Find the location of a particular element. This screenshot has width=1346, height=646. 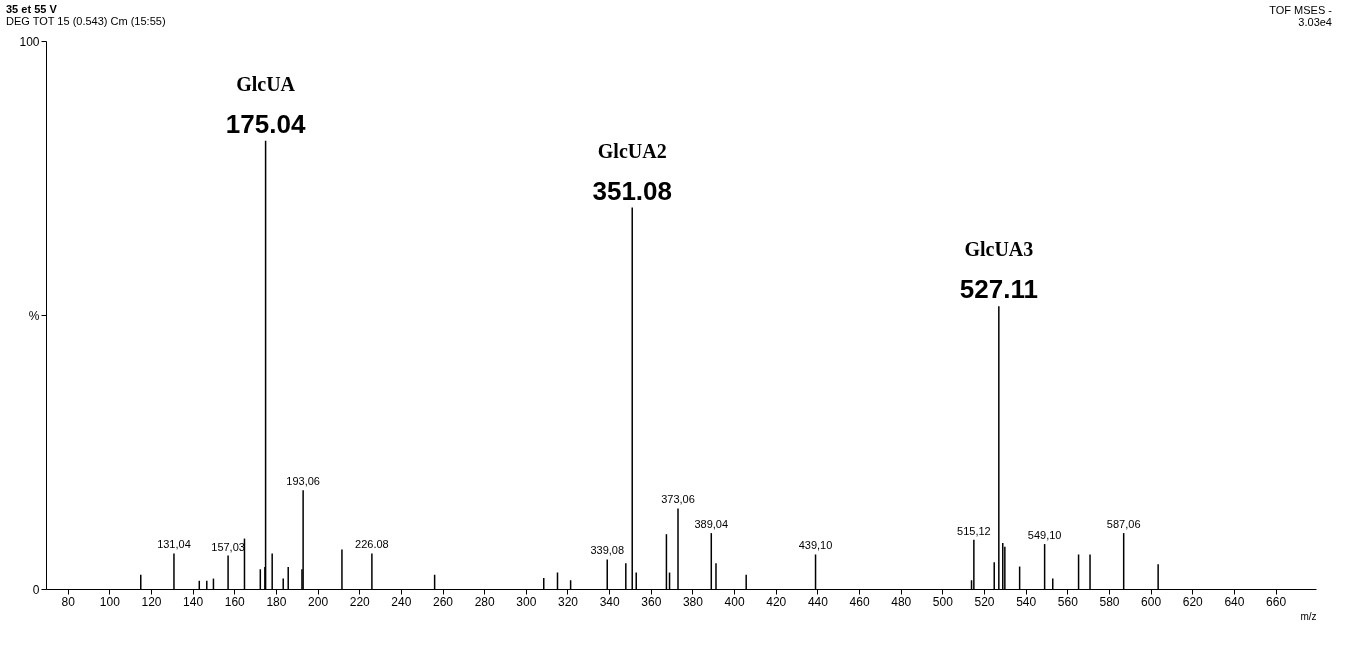

x-tick-label: 160 is located at coordinates (235, 601).